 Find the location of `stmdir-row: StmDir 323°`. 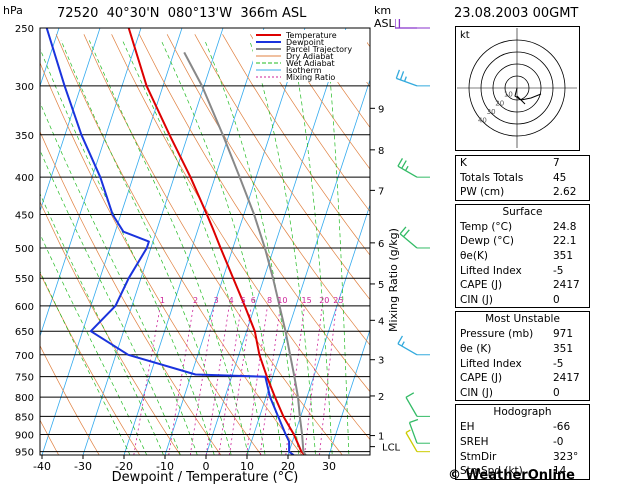

stmdir-row: StmDir 323° is located at coordinates (522, 457).